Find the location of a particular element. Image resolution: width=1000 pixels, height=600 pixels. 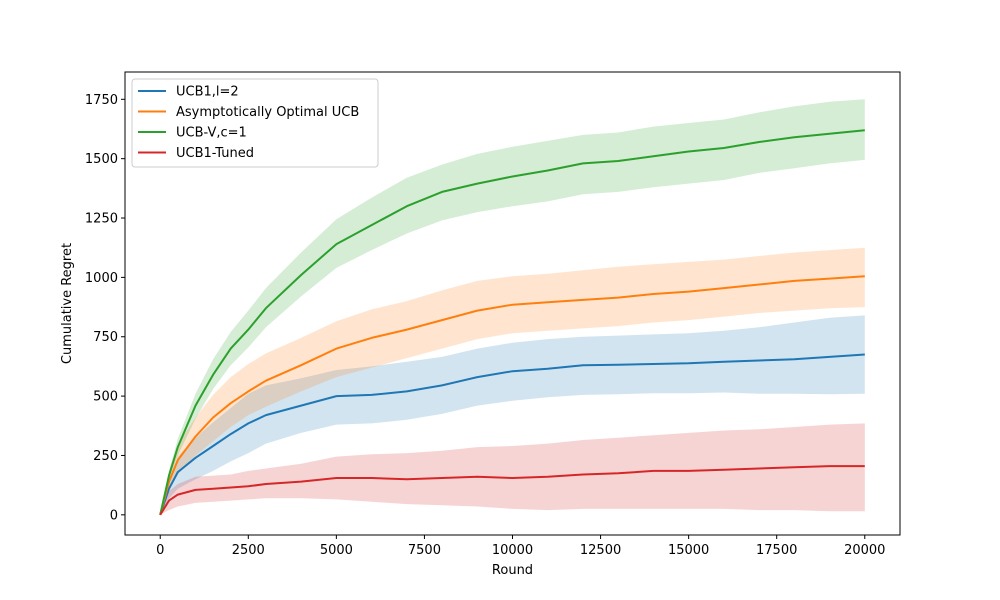

x-tick-label: 20000 is located at coordinates (864, 550).